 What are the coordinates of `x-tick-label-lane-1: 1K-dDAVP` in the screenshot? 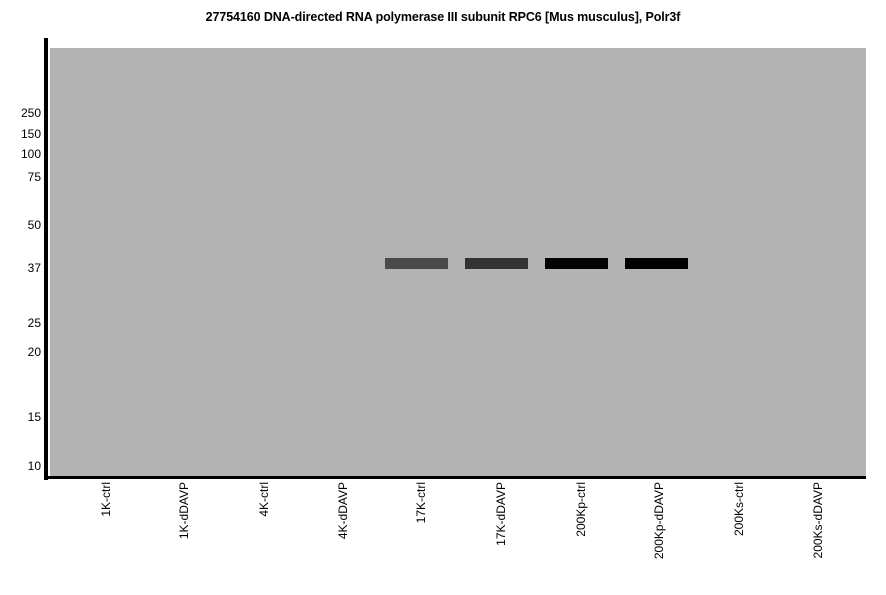 It's located at (184, 511).